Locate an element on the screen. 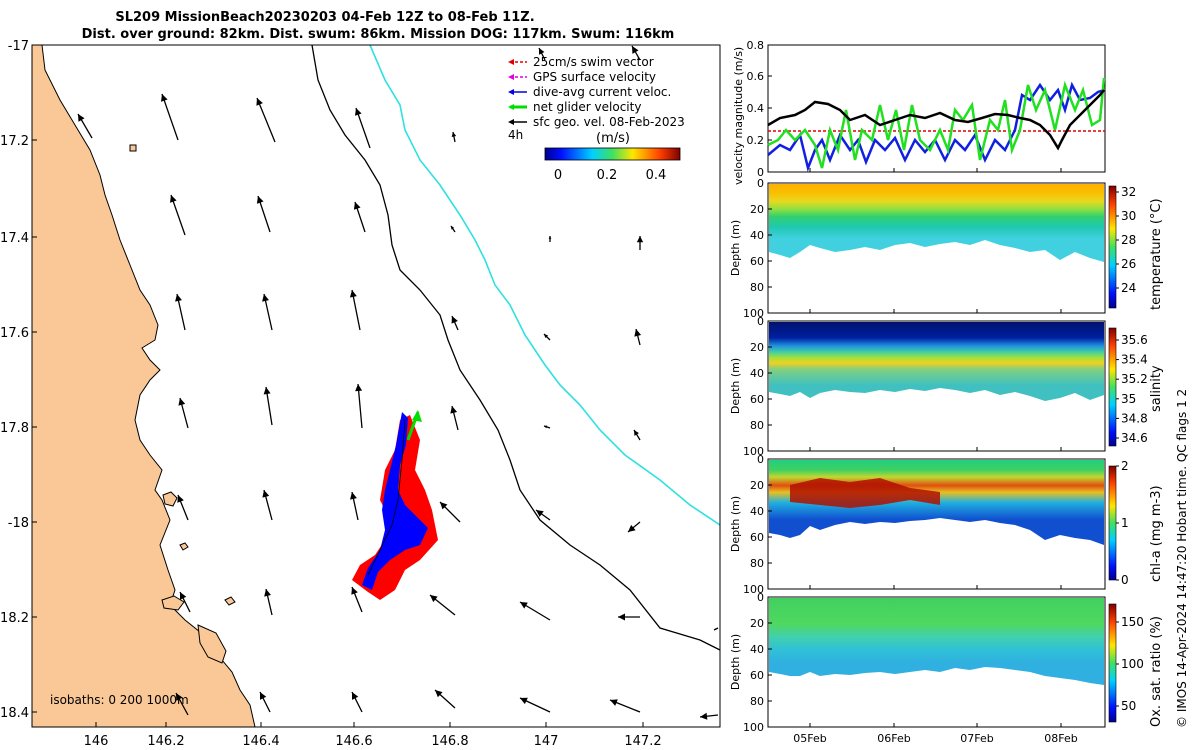 The height and width of the screenshot is (750, 1200). colorbar-tick-label: 35.4 is located at coordinates (1134, 360).